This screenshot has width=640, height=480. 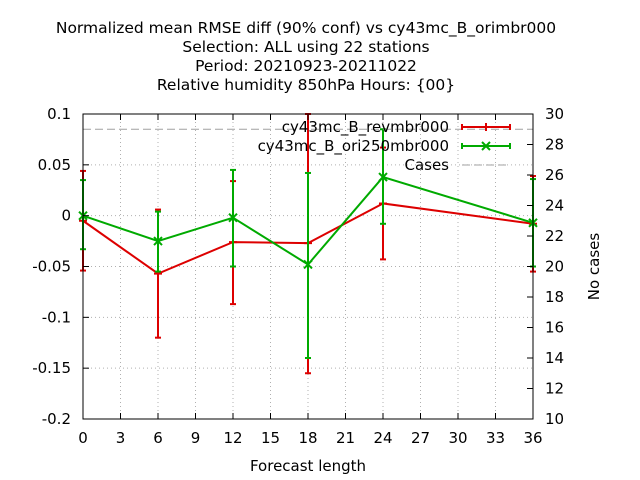 I want to click on x-tick-label: 15, so click(x=270, y=438).